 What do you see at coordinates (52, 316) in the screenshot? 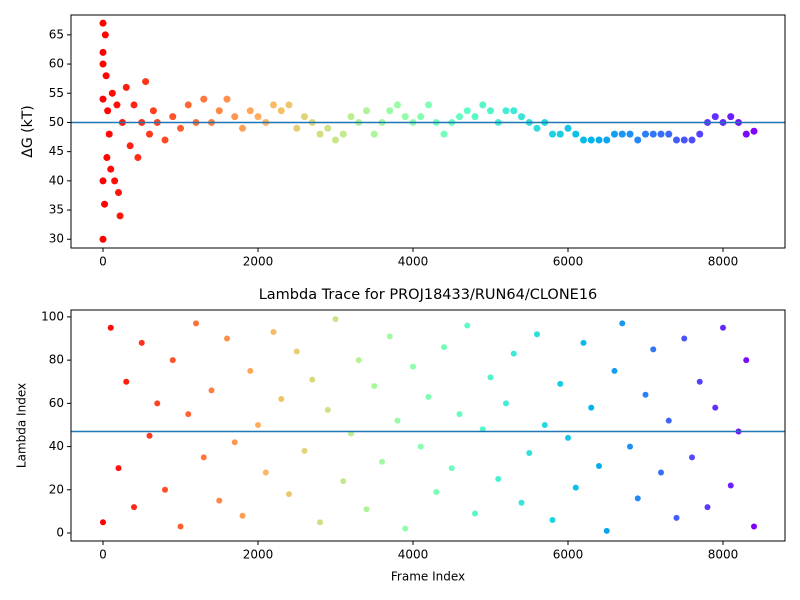
I see `y-tick-label: 100` at bounding box center [52, 316].